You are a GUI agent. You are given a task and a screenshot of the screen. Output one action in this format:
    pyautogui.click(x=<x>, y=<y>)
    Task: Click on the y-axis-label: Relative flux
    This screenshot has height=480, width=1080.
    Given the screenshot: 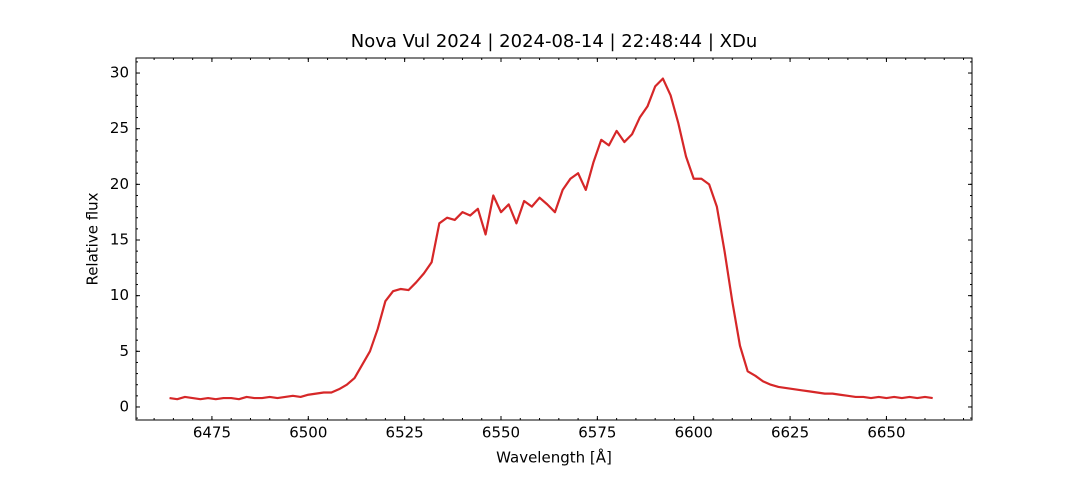 What is the action you would take?
    pyautogui.click(x=93, y=238)
    